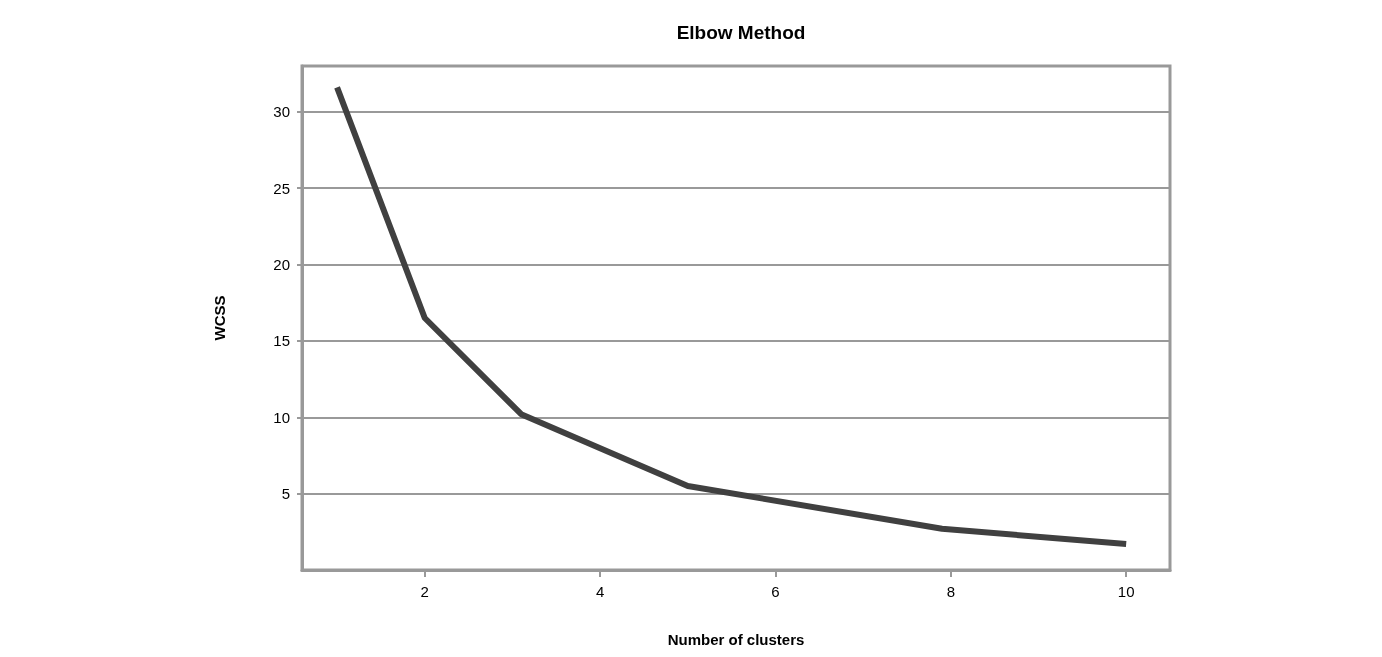 Image resolution: width=1382 pixels, height=657 pixels. I want to click on y-tick-label: 25, so click(281, 188).